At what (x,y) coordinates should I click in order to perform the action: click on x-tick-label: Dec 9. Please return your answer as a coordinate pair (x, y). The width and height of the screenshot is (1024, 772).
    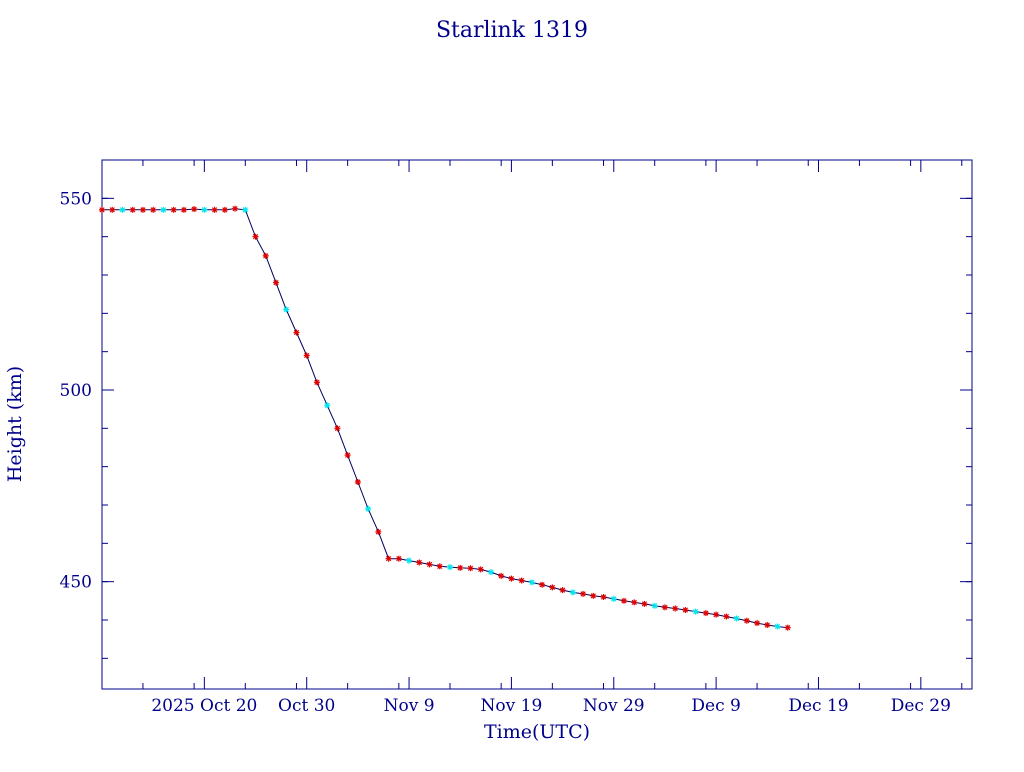
    Looking at the image, I should click on (715, 706).